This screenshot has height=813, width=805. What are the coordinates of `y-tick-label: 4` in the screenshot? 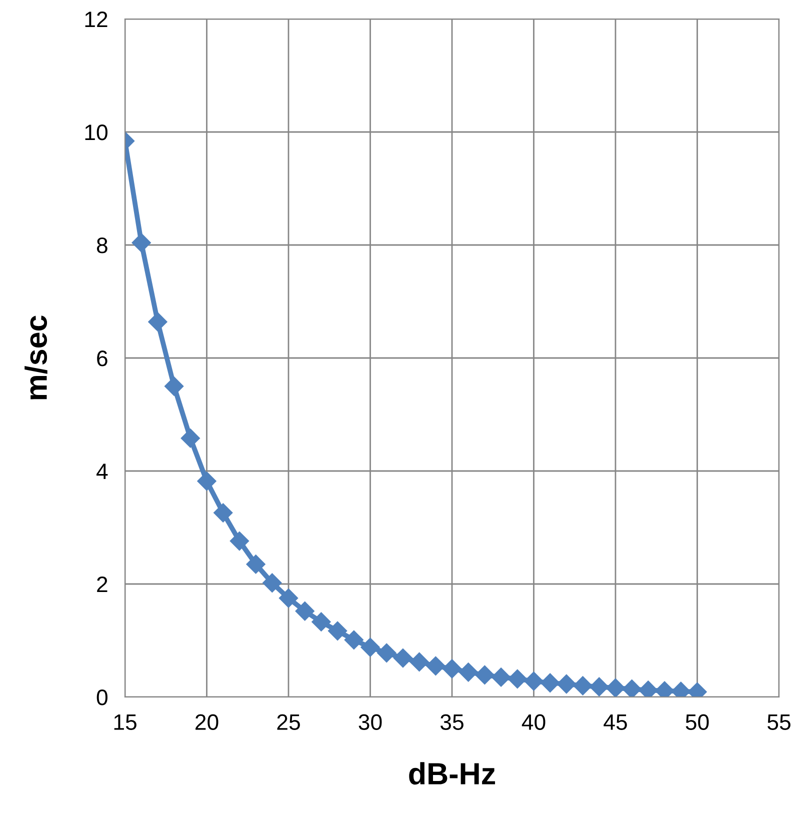 It's located at (102, 472).